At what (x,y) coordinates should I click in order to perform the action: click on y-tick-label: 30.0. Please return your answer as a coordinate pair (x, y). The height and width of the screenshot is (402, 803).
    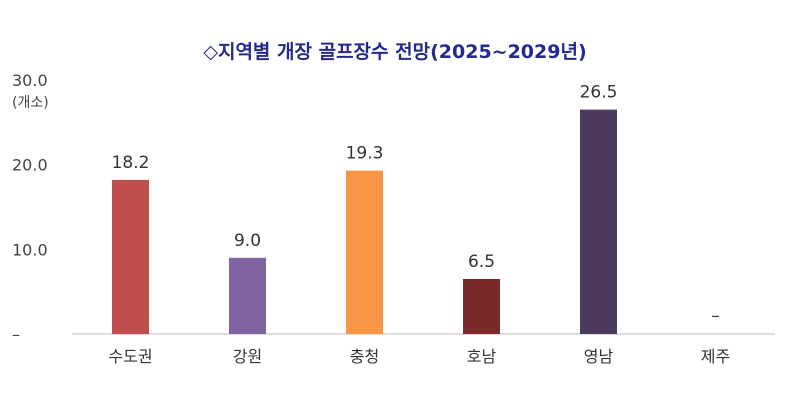
    Looking at the image, I should click on (30, 80).